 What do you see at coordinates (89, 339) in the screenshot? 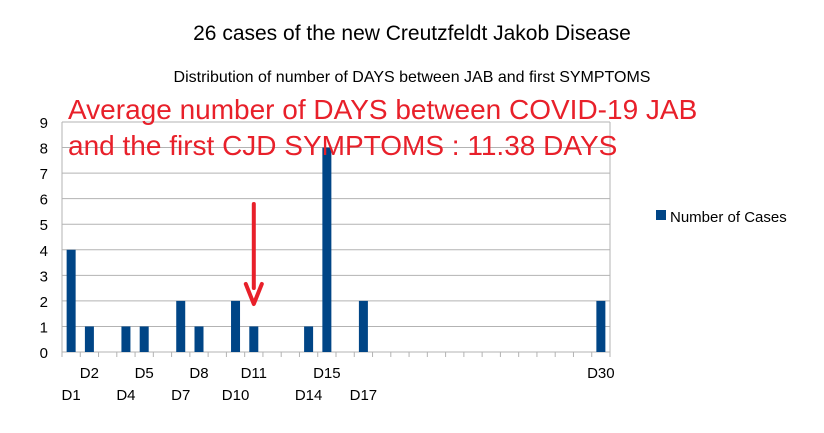
I see `bar-D2` at bounding box center [89, 339].